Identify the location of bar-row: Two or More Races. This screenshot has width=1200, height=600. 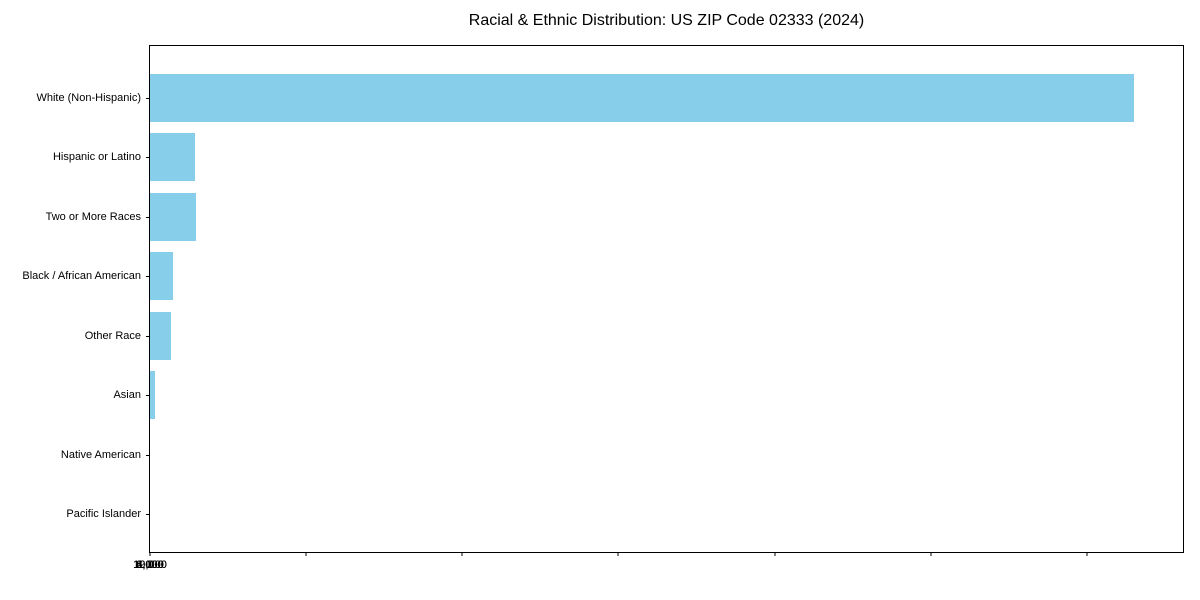
(614, 217).